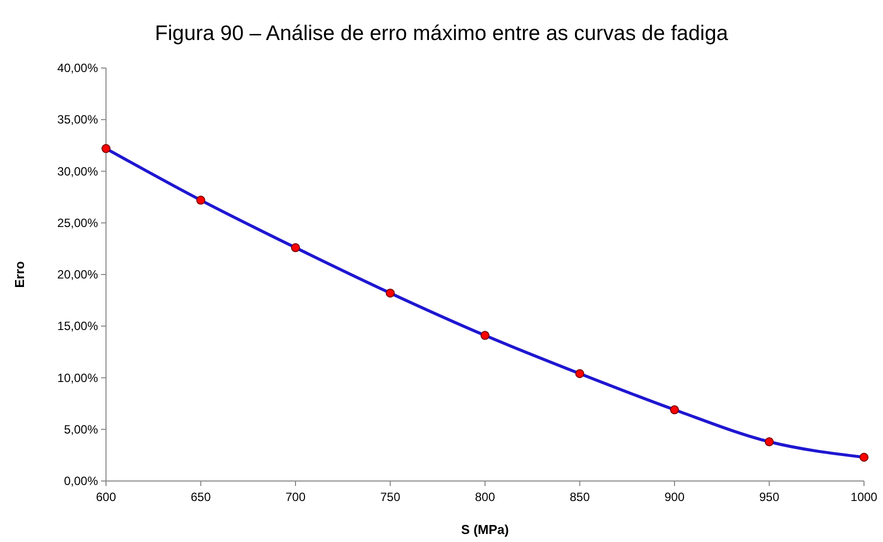 Image resolution: width=883 pixels, height=542 pixels. Describe the element at coordinates (769, 497) in the screenshot. I see `x-tick-label: 950` at that location.